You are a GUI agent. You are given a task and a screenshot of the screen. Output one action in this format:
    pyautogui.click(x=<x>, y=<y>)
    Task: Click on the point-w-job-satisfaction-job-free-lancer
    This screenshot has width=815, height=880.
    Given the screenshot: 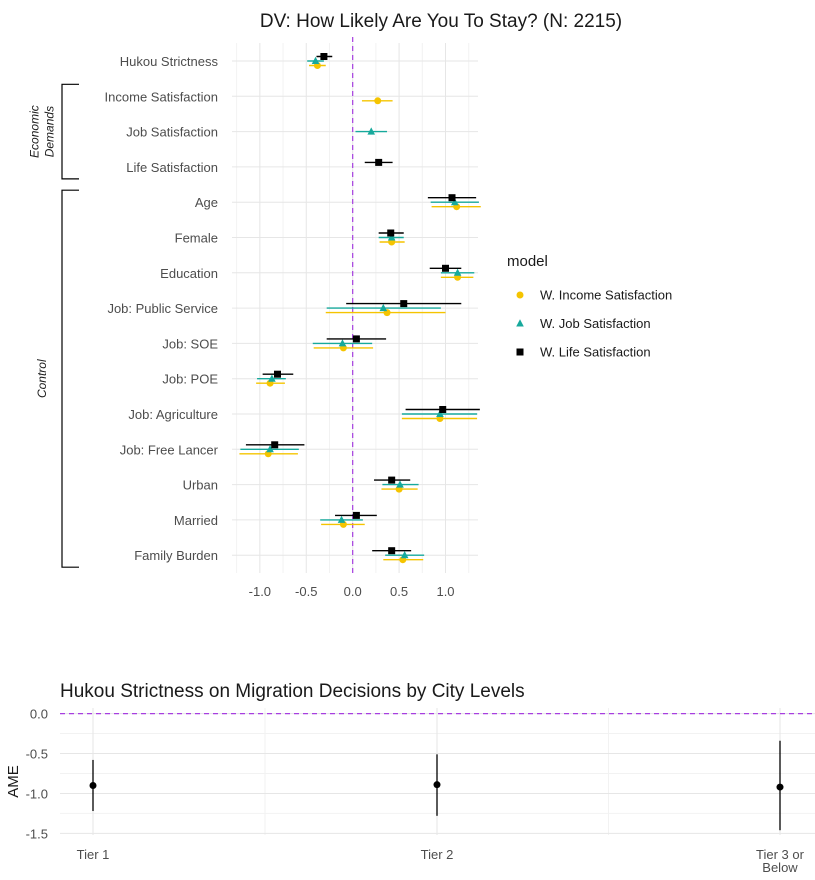 What is the action you would take?
    pyautogui.click(x=270, y=449)
    